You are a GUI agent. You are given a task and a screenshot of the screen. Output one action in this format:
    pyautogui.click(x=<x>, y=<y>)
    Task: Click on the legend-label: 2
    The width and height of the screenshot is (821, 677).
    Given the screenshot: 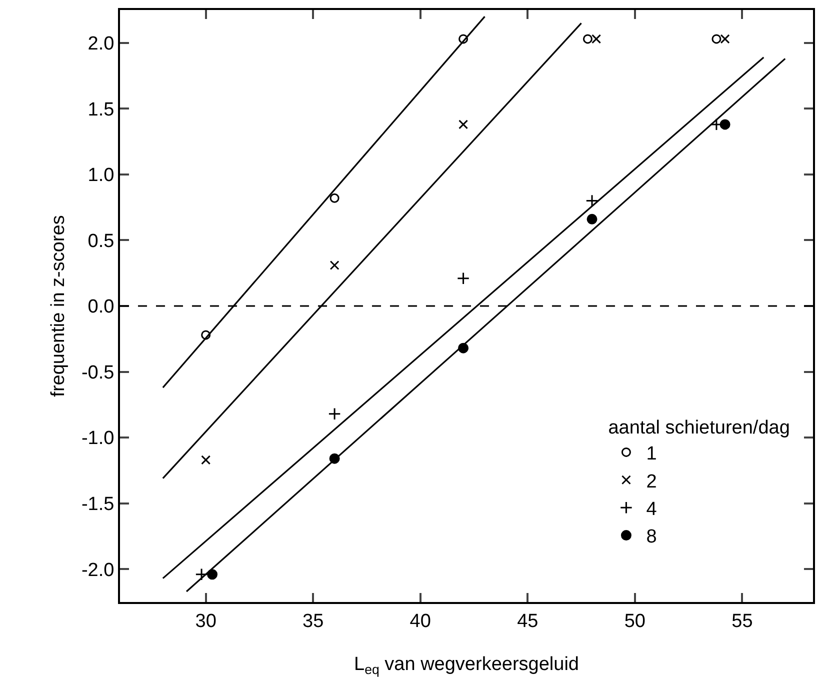 What is the action you would take?
    pyautogui.click(x=651, y=481)
    